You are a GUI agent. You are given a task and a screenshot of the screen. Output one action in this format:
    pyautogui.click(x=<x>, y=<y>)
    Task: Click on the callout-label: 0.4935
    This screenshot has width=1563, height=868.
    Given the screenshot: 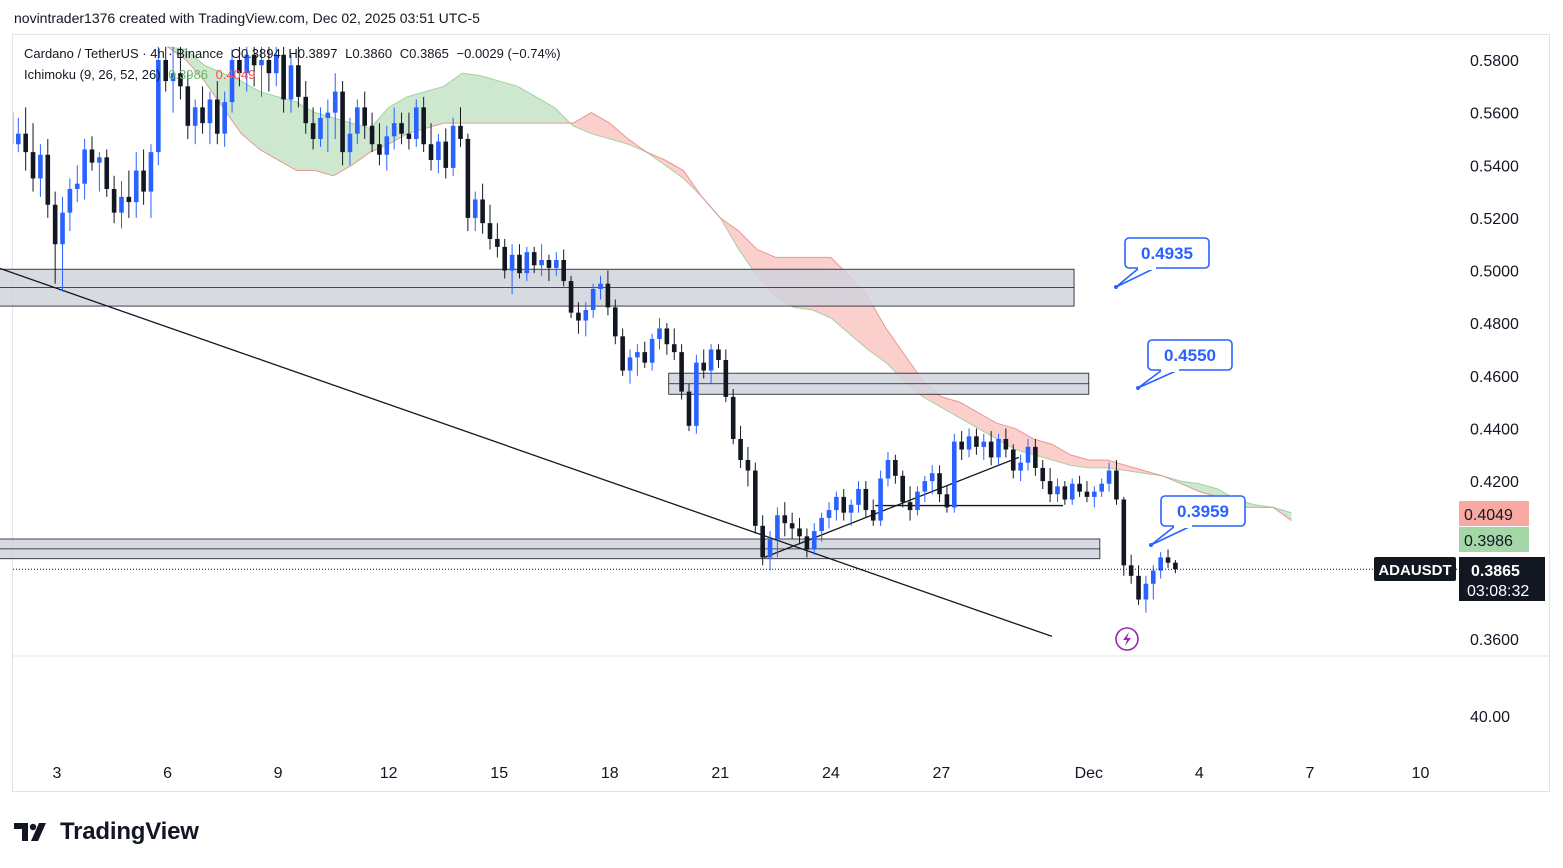 What is the action you would take?
    pyautogui.click(x=1167, y=253)
    